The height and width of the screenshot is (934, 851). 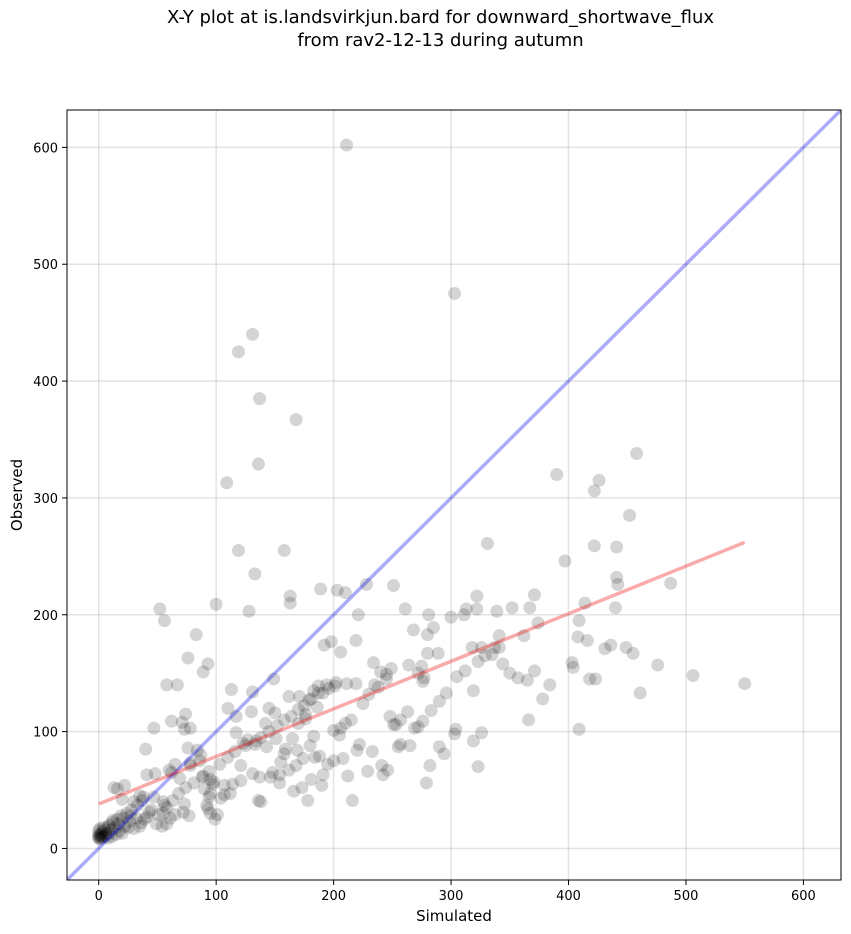 What do you see at coordinates (50, 499) in the screenshot?
I see `y-axis-ticks: 0 100 200 300 400 500 600` at bounding box center [50, 499].